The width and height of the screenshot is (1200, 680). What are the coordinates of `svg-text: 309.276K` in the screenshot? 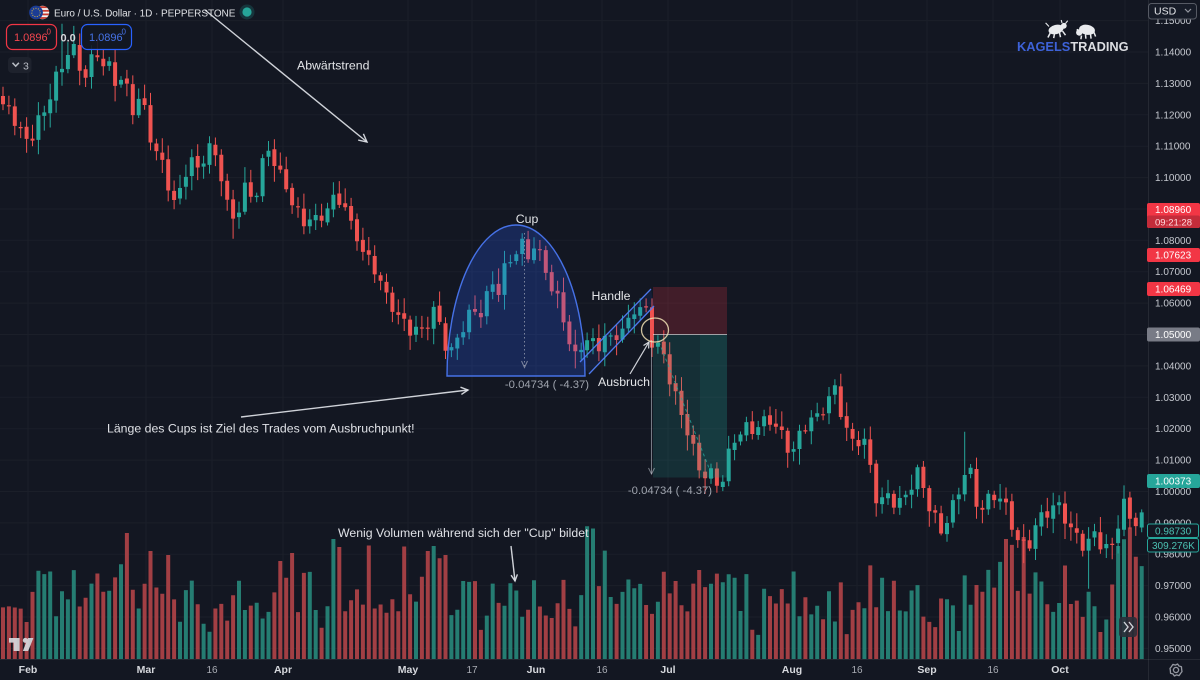 It's located at (1173, 546).